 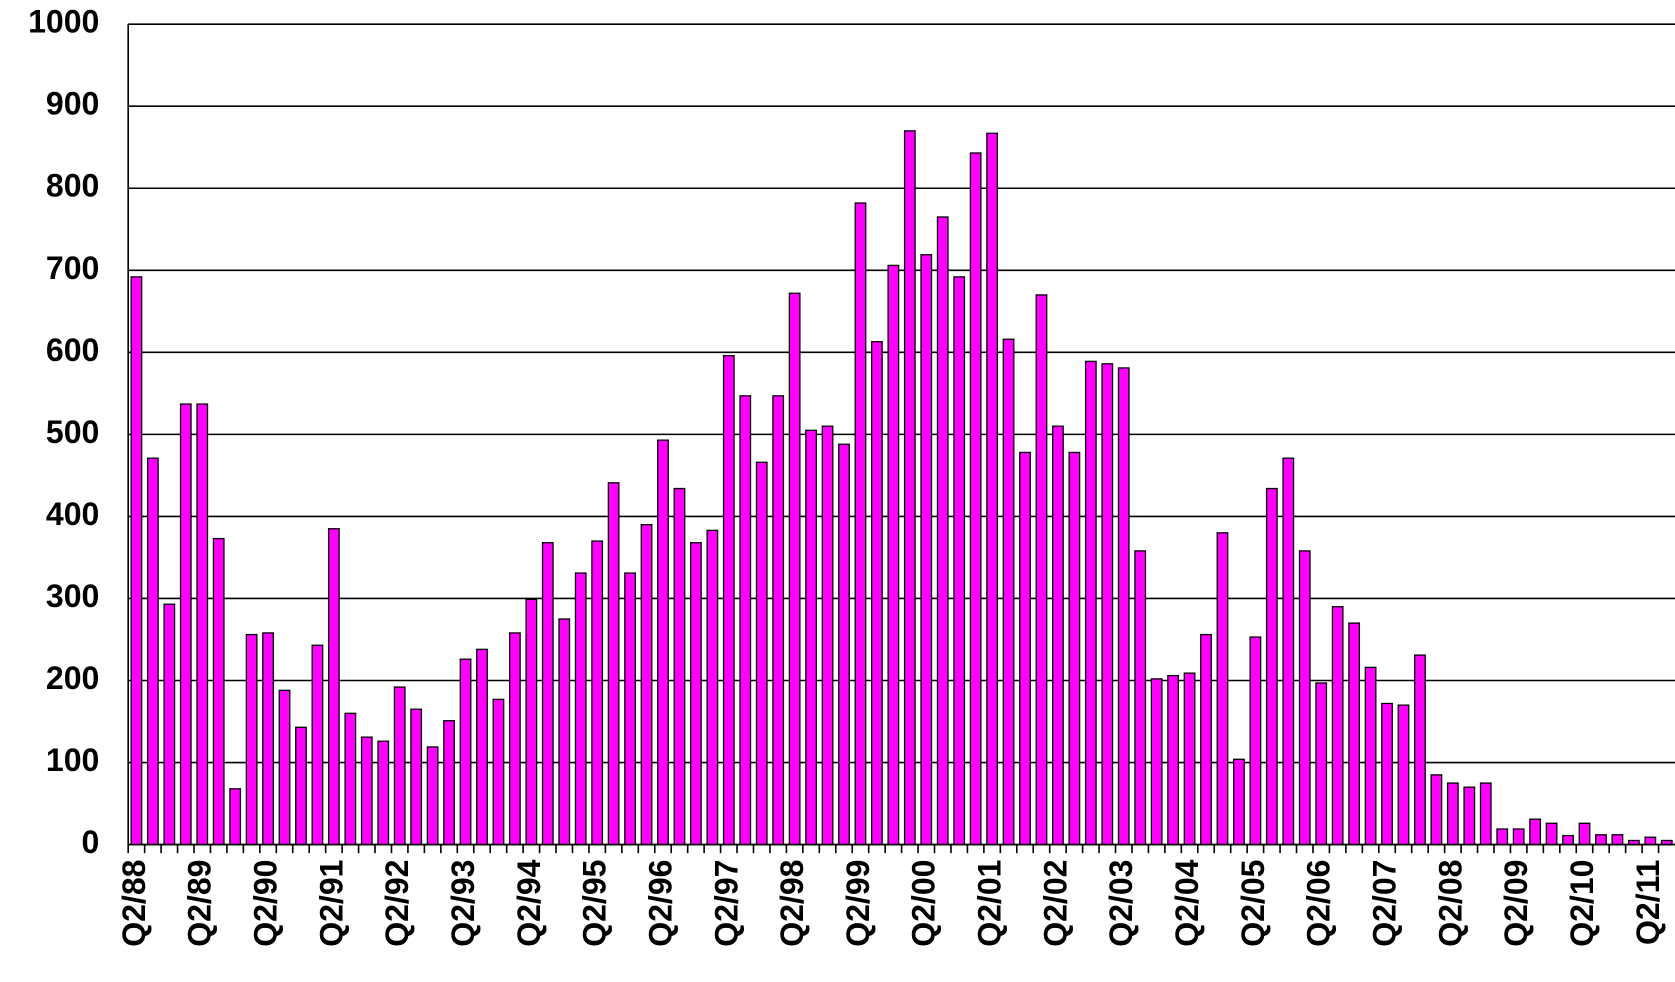 I want to click on y-tick-label: 100, so click(x=72, y=760).